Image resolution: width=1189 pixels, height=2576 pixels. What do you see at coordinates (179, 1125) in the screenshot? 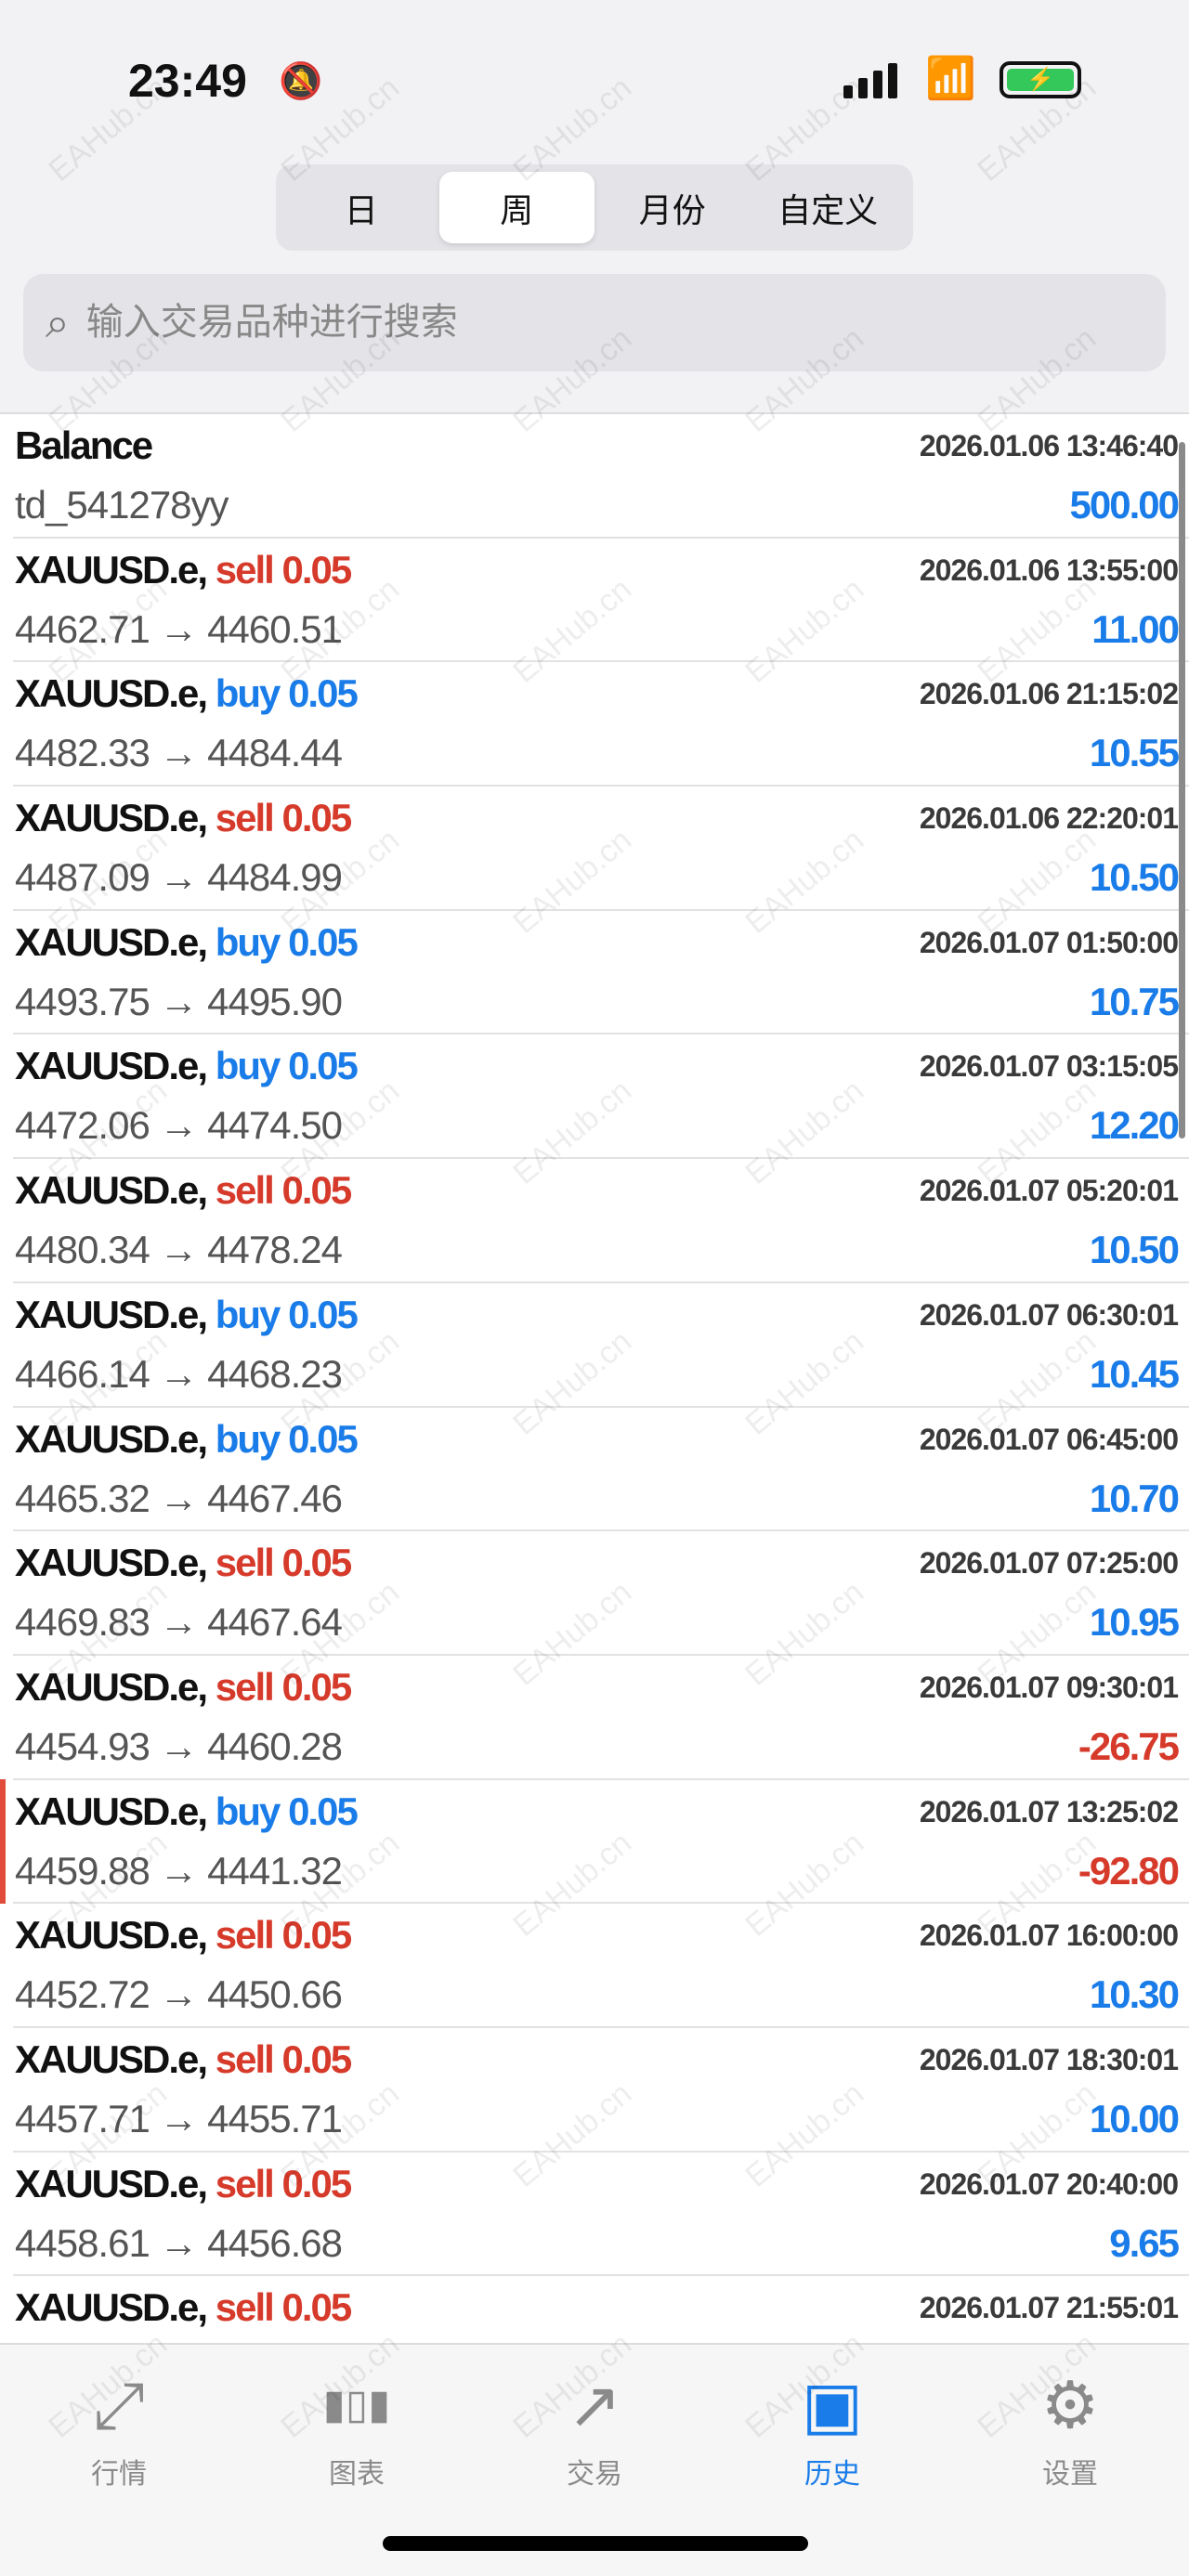
I see `deal-prices: 4472.06 → 4474.50` at bounding box center [179, 1125].